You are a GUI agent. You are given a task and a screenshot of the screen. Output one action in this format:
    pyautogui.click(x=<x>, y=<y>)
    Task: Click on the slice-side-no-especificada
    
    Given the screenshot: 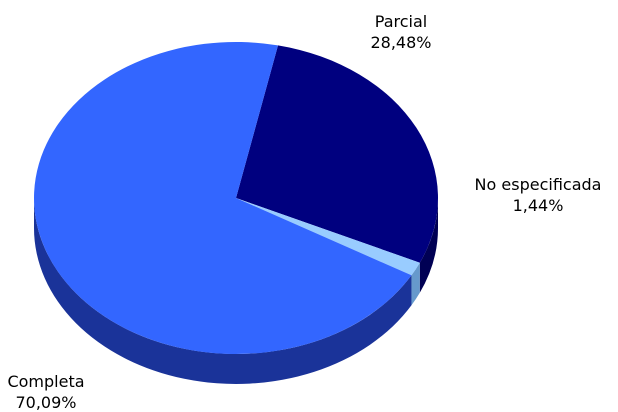 What is the action you would take?
    pyautogui.click(x=415, y=284)
    